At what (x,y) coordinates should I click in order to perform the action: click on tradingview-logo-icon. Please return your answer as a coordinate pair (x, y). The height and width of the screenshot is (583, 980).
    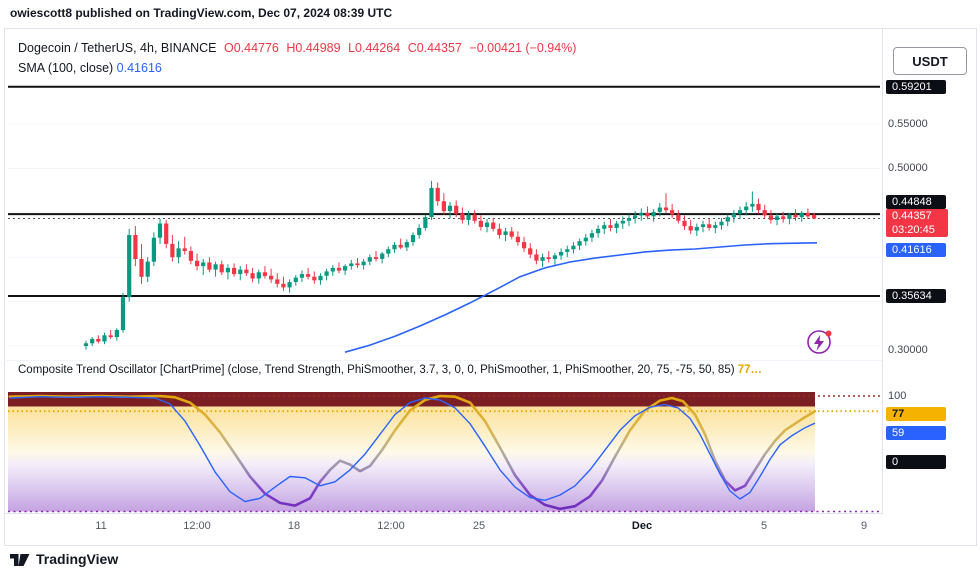
    Looking at the image, I should click on (20, 559).